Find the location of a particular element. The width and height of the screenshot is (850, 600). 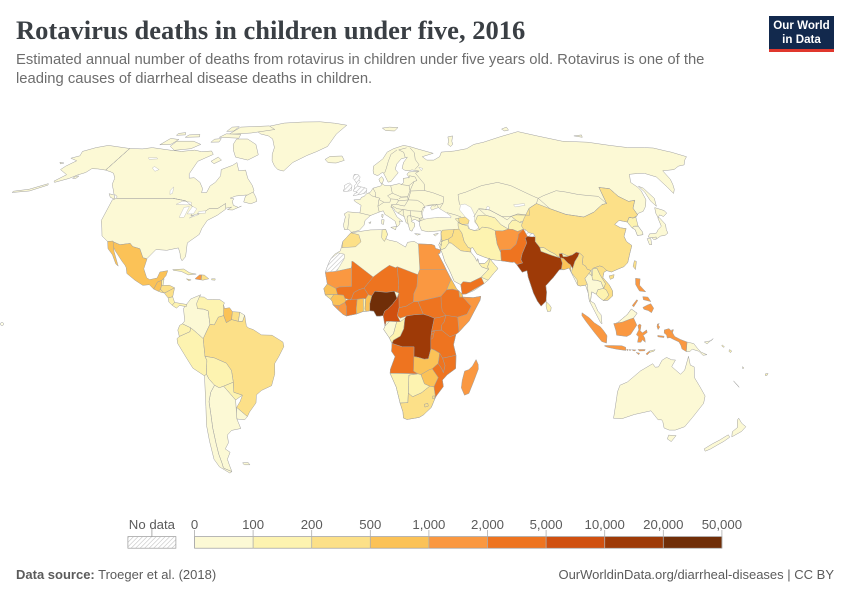

svg-text: 20,000 is located at coordinates (663, 524).